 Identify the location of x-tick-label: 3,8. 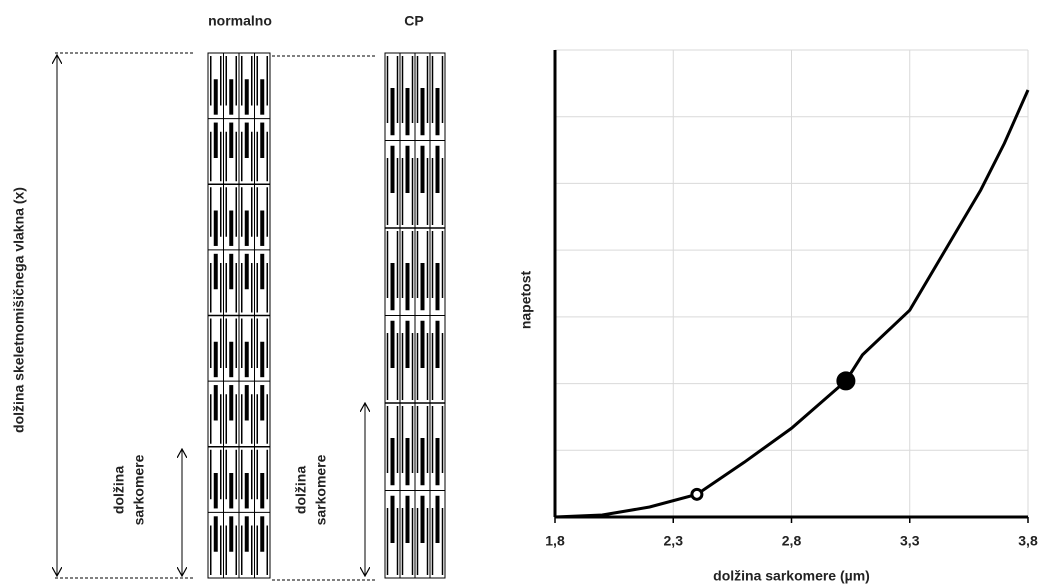
(1028, 541).